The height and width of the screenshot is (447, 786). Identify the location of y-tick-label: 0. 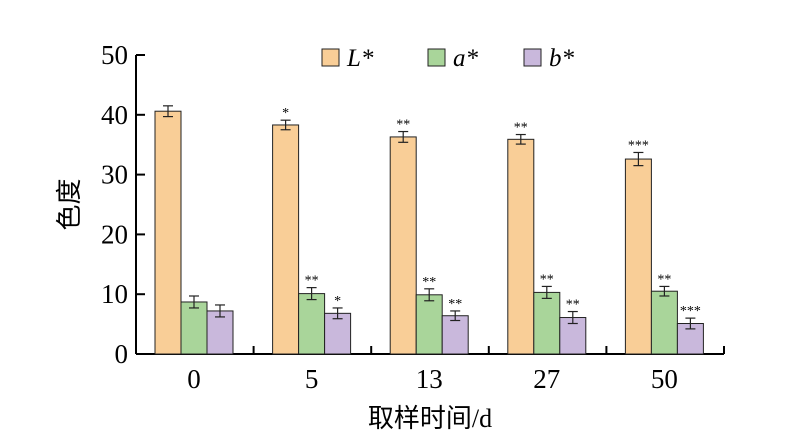
(122, 354).